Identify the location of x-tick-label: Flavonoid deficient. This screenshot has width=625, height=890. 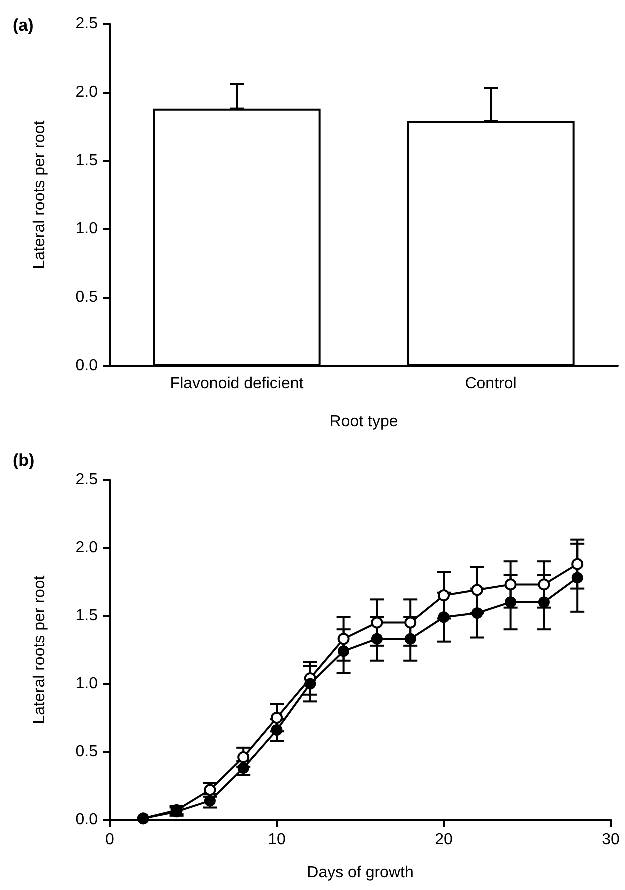
(237, 384).